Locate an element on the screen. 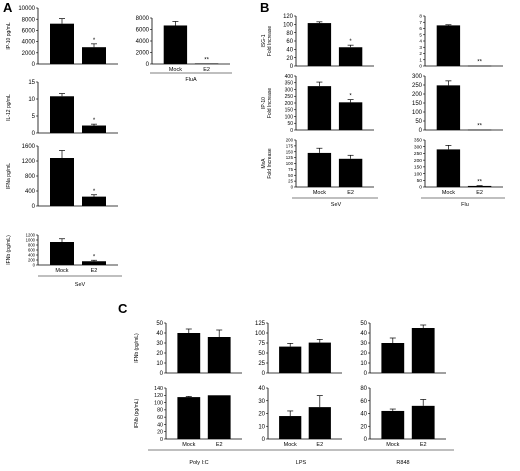 The image size is (520, 471). bar-chart-a3: 0 5 10 15 IL-12 pg/mL * is located at coordinates (62, 108).